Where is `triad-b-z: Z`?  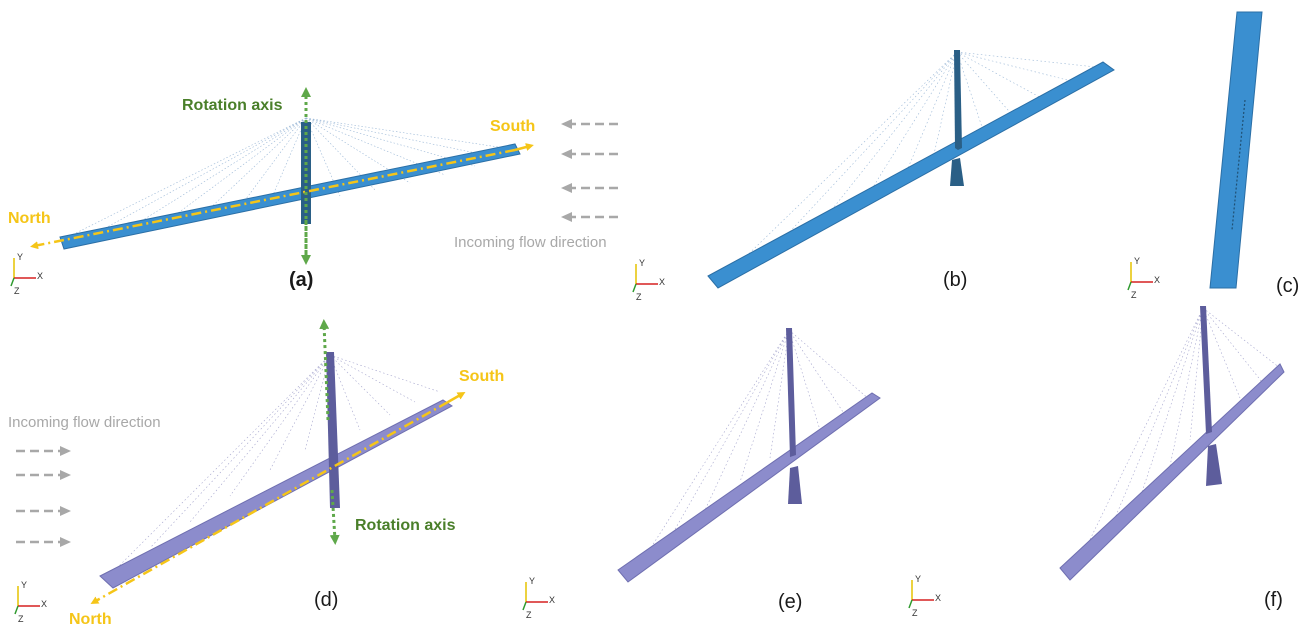 triad-b-z: Z is located at coordinates (639, 297).